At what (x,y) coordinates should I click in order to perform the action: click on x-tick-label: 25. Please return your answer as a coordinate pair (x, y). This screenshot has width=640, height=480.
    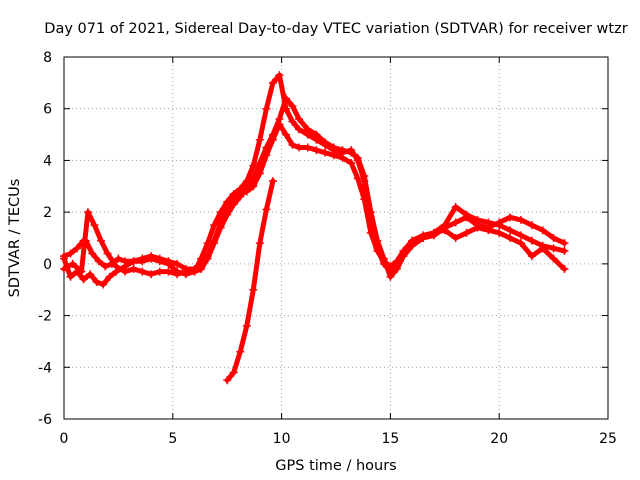
    Looking at the image, I should click on (608, 439).